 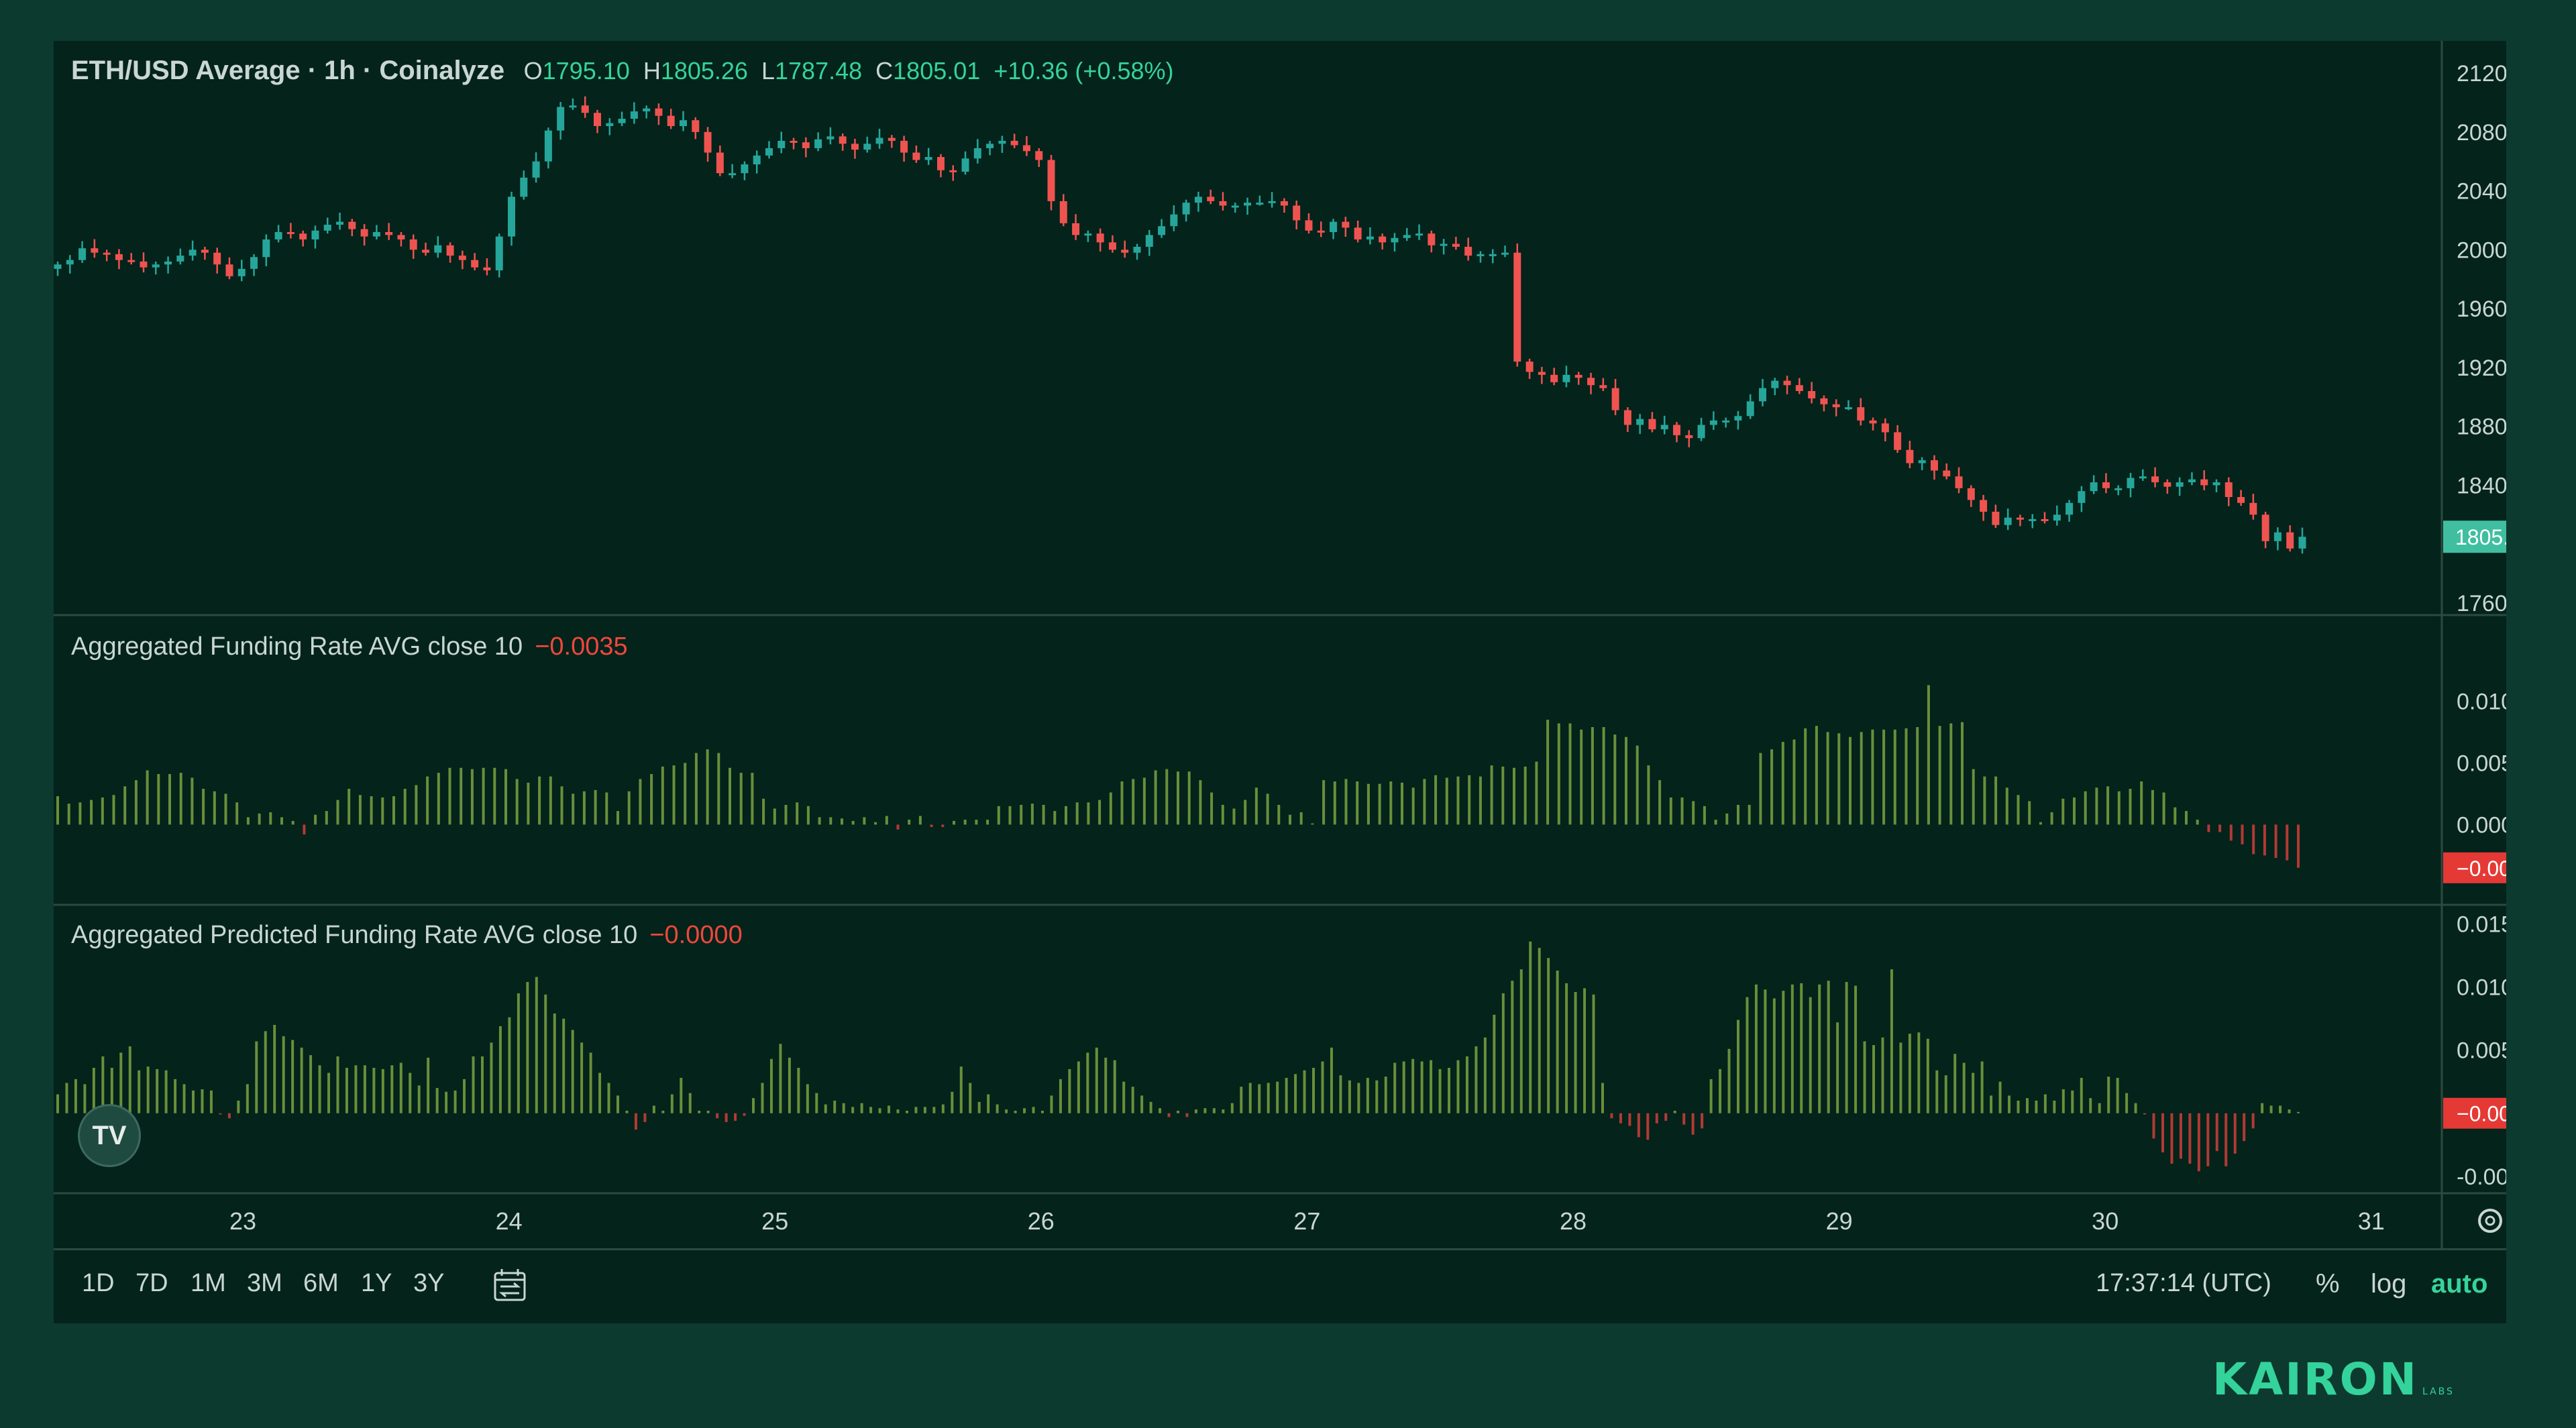 I want to click on funding-axis-tick: 0.0000, so click(x=2481, y=825).